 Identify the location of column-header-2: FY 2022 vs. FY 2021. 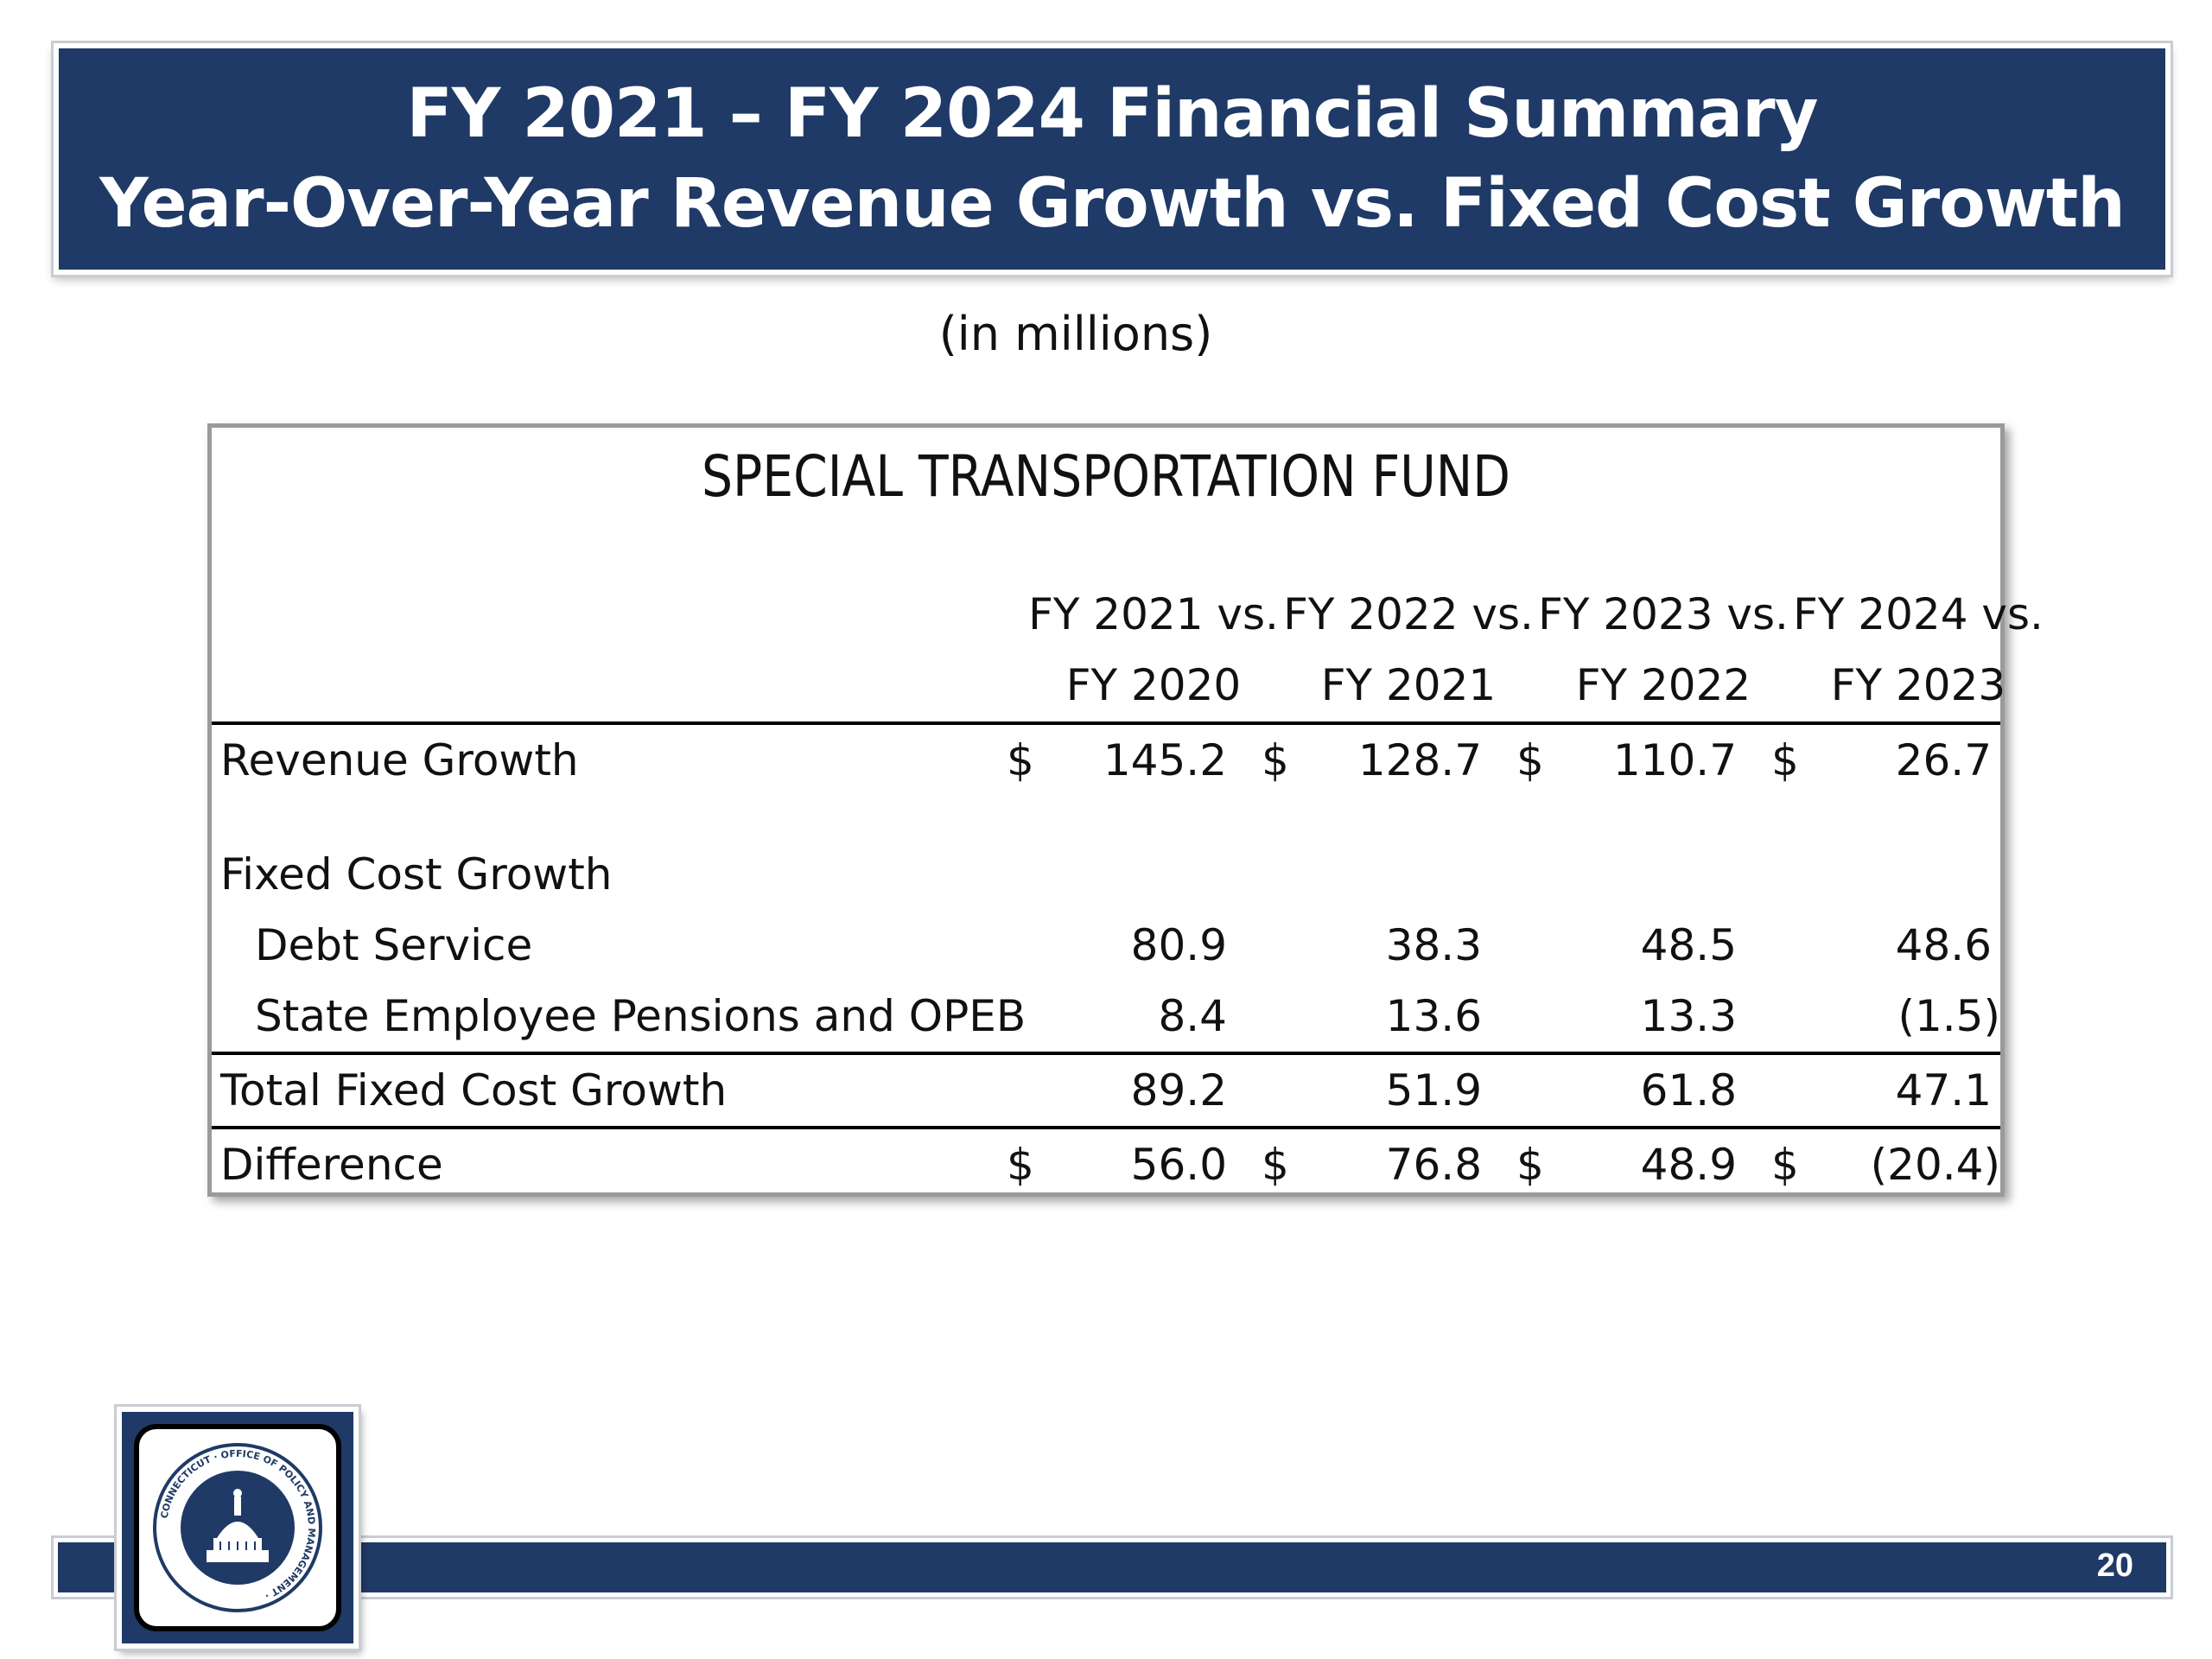
(1408, 650).